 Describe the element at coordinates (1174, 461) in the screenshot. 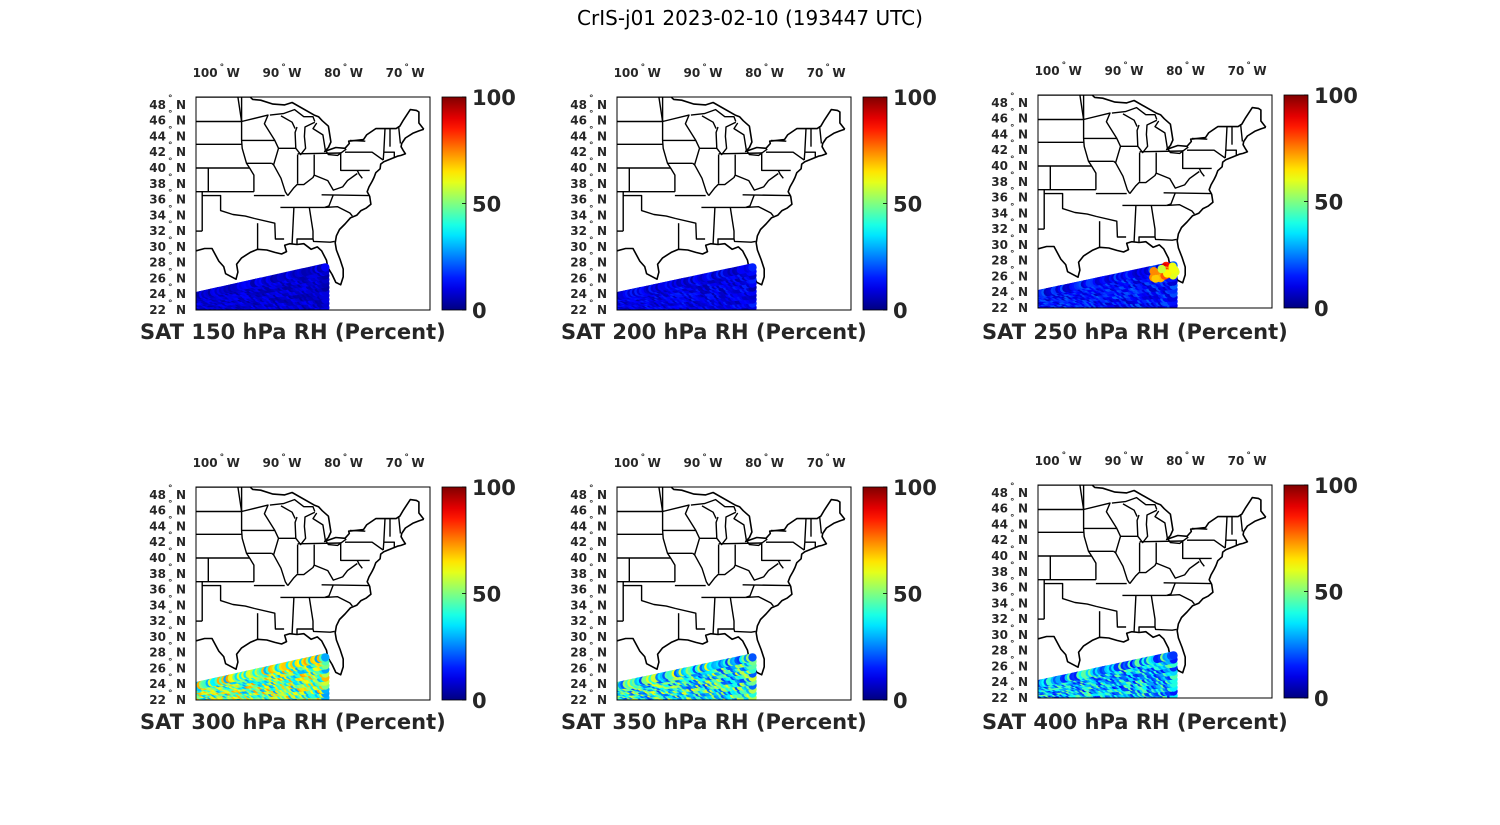

I see `lon-label: 80` at that location.